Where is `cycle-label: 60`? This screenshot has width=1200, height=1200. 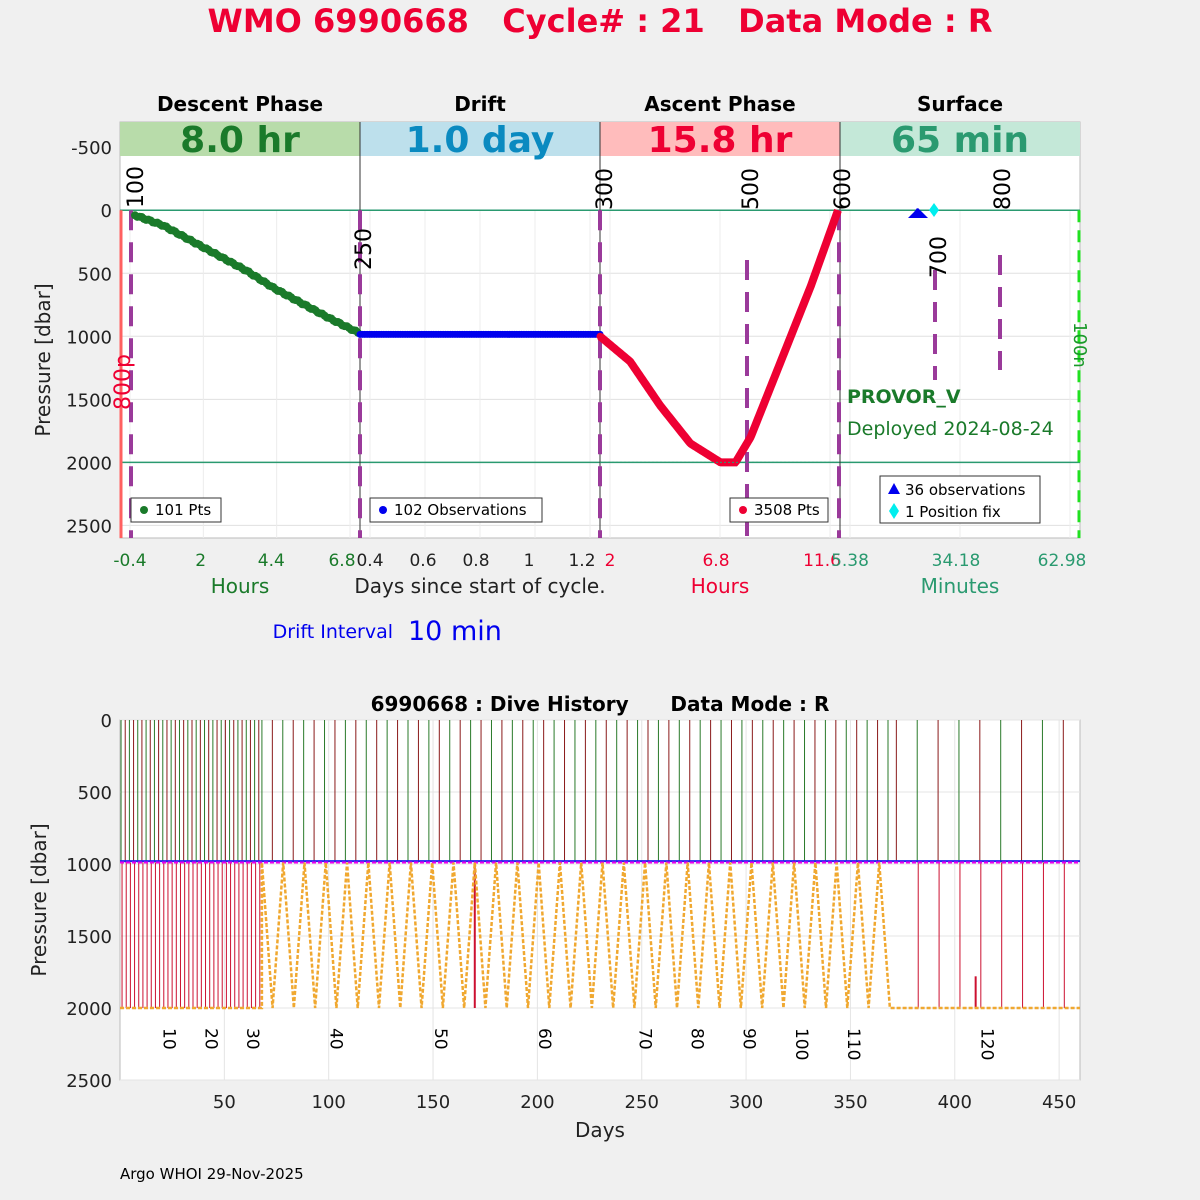
cycle-label: 60 is located at coordinates (544, 1039).